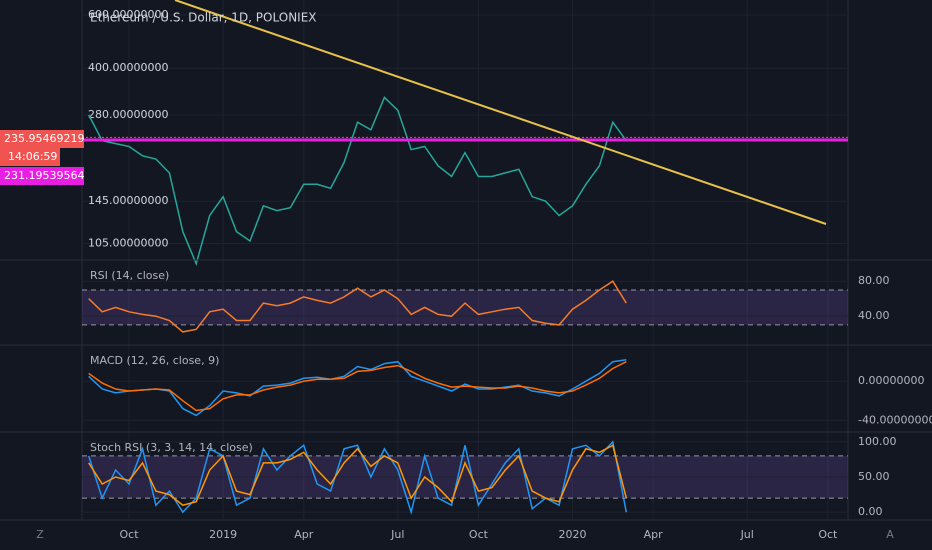  Describe the element at coordinates (890, 534) in the screenshot. I see `toolbar-button: A` at that location.